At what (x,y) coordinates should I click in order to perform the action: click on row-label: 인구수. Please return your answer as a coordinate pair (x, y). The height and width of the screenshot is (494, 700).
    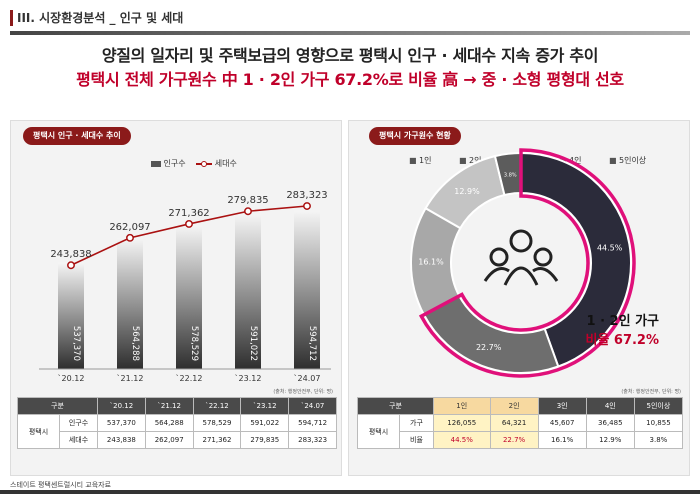
    Looking at the image, I should click on (78, 423).